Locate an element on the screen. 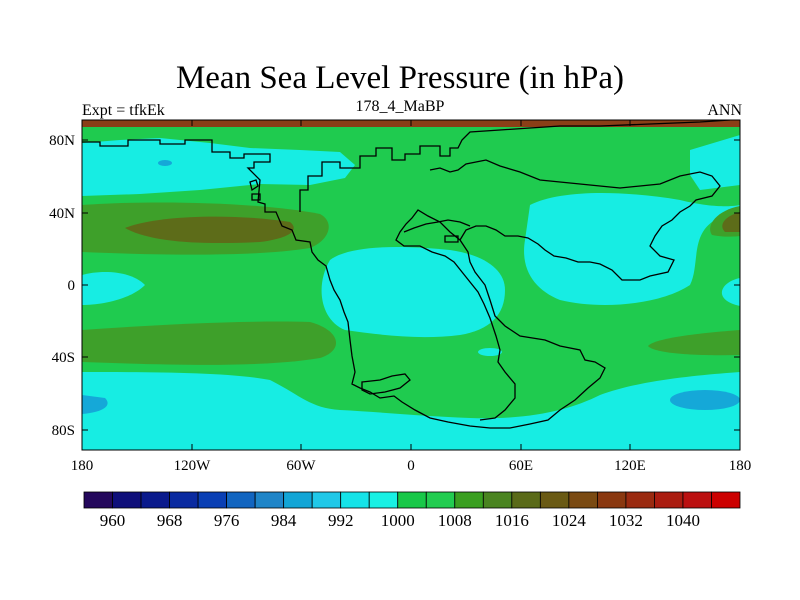 Image resolution: width=800 pixels, height=600 pixels. lat-tick-40n: 40N is located at coordinates (62, 214).